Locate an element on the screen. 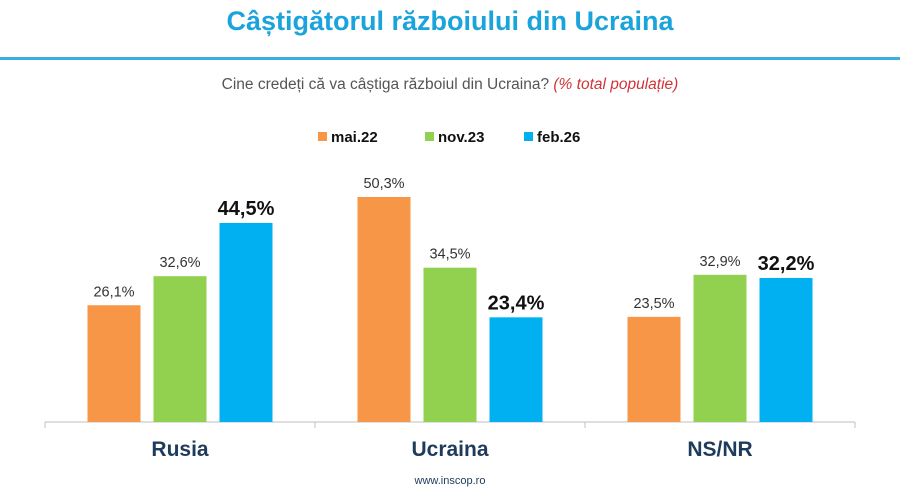 The image size is (900, 494). data-label: 32,2% is located at coordinates (786, 264).